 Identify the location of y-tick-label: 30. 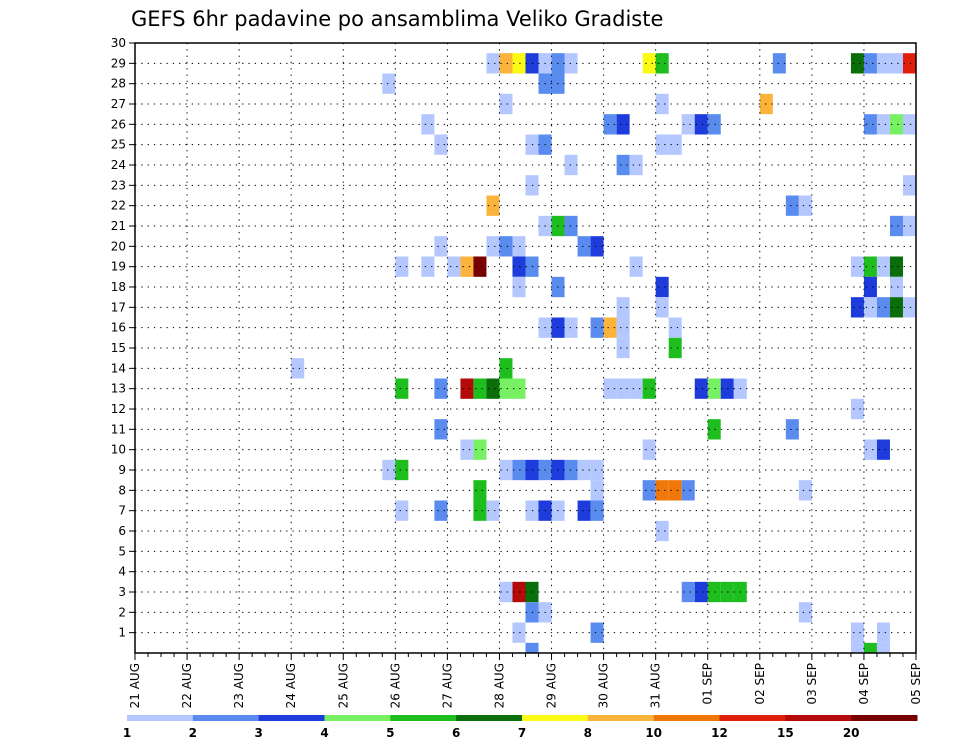
(118, 43).